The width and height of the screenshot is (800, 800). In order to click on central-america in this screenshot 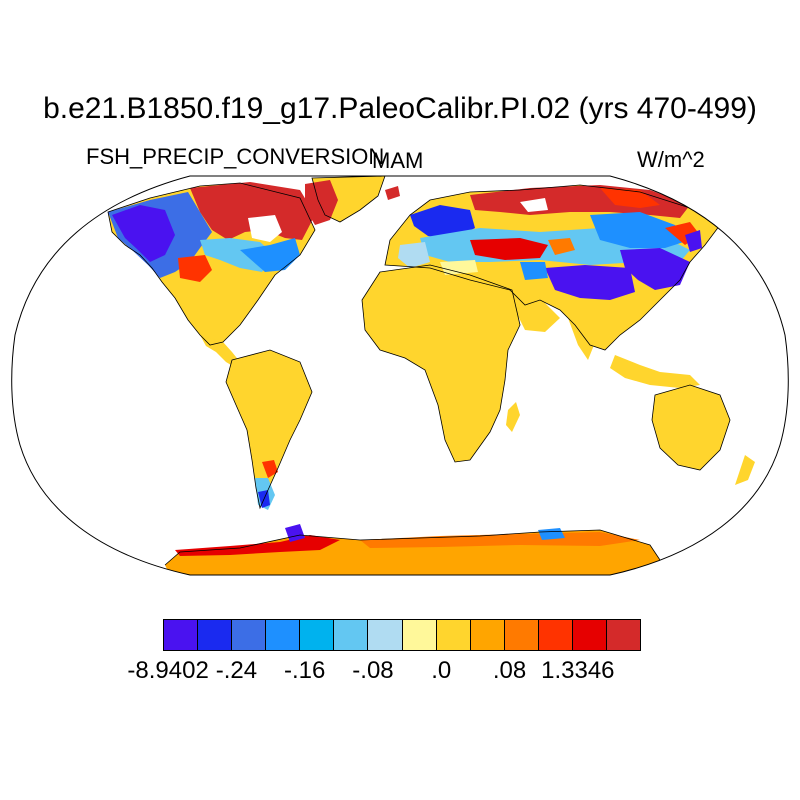, I will do `click(220, 351)`.